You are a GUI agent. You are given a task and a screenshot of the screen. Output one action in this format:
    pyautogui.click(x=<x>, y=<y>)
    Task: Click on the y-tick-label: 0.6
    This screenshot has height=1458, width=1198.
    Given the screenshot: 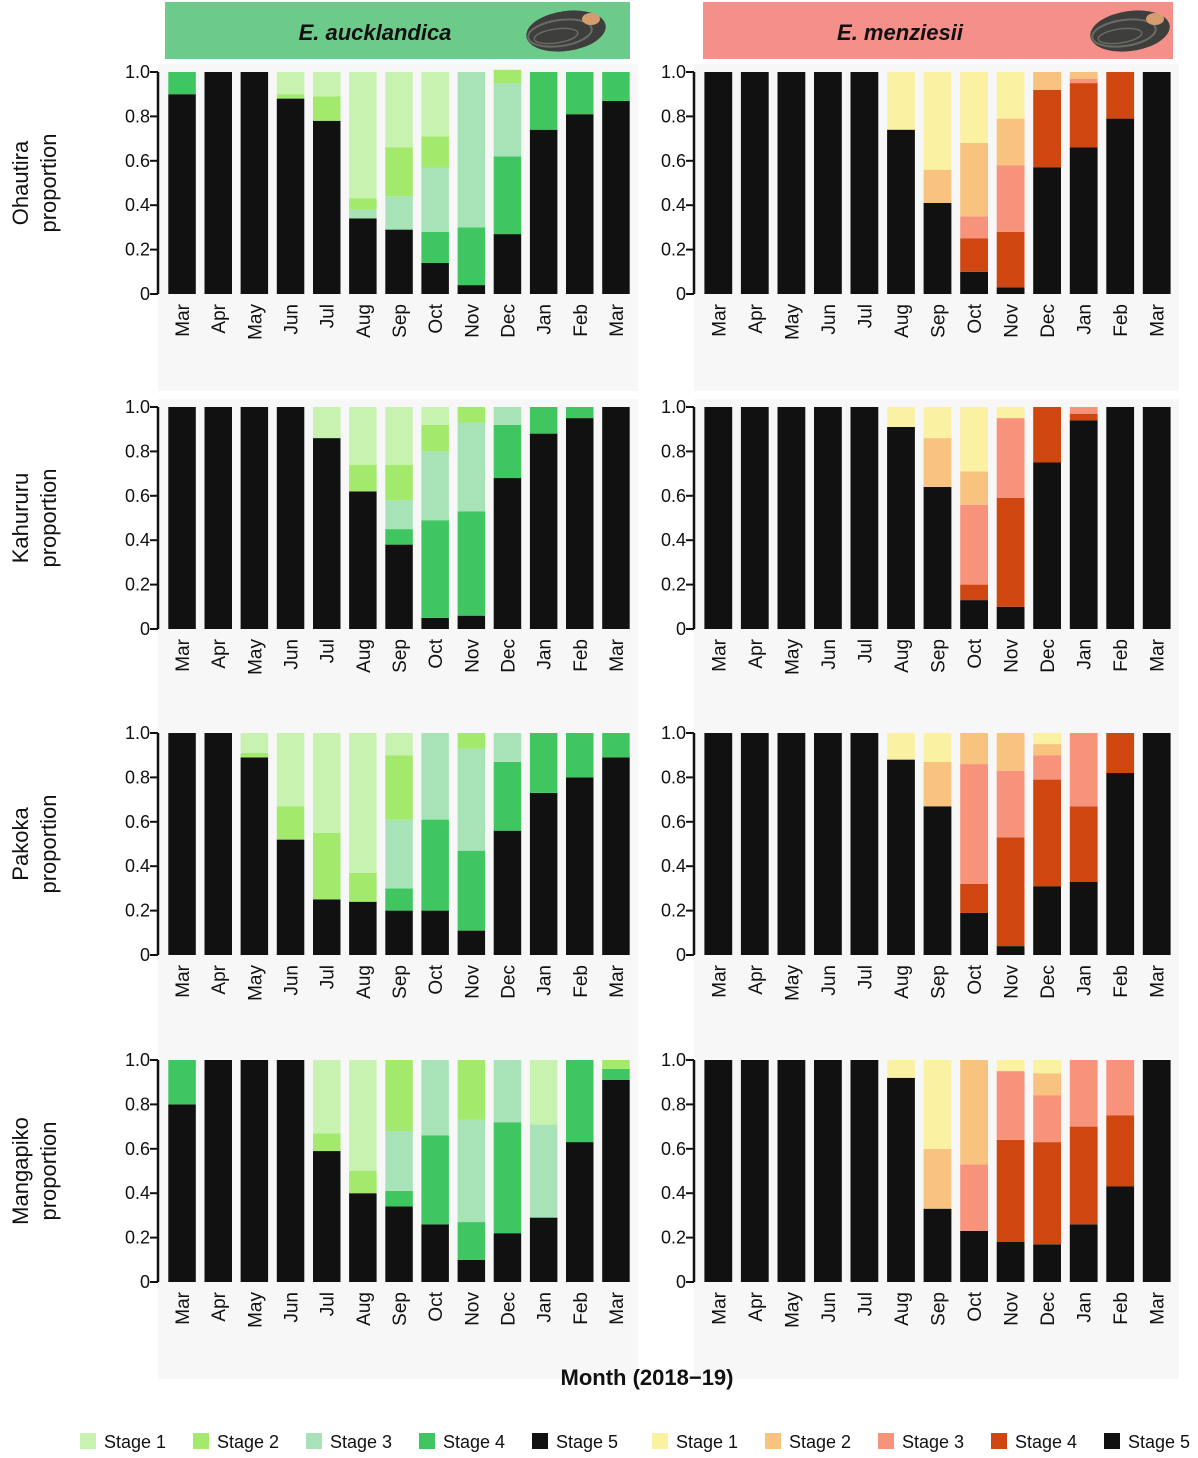 What is the action you would take?
    pyautogui.click(x=673, y=496)
    